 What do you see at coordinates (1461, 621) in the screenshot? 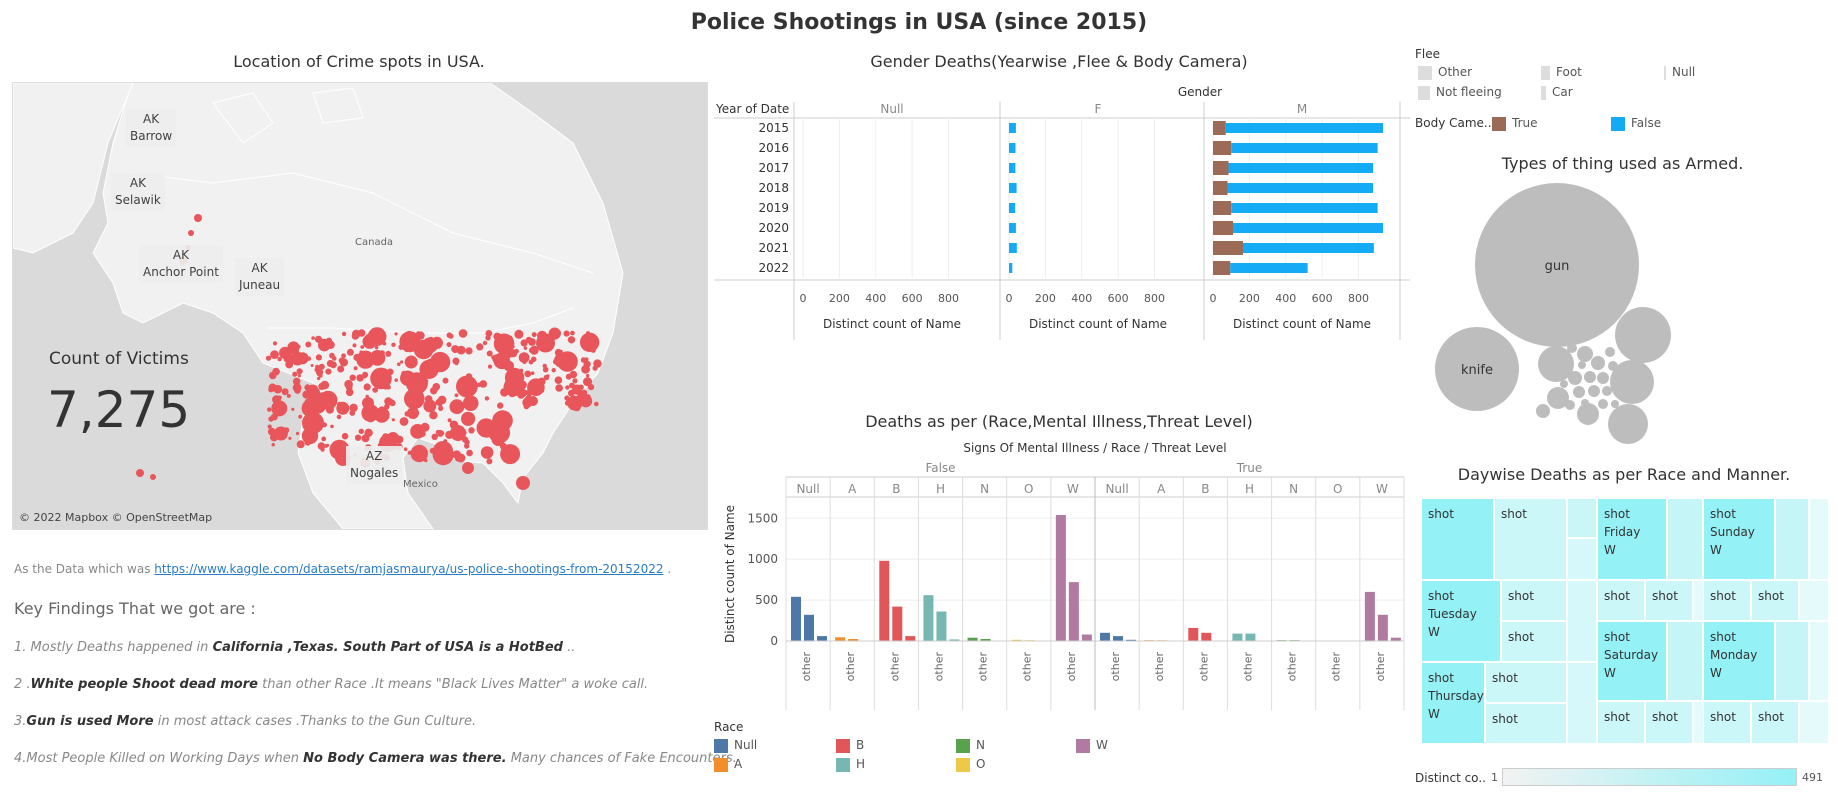
I see `treemap-cell: shot Tuesday W` at bounding box center [1461, 621].